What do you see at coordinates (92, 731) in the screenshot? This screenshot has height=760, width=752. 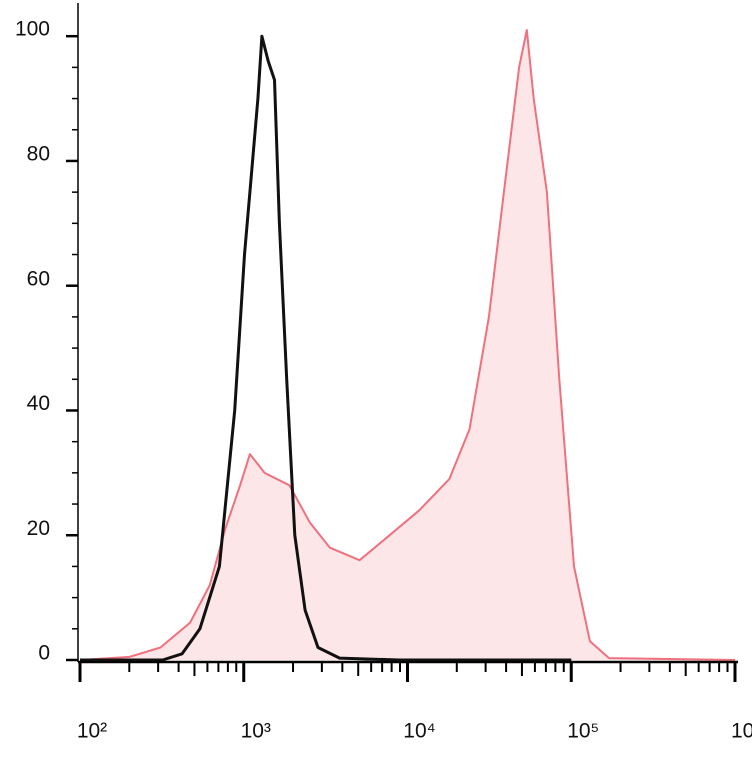 I see `x-tick-label: 10²` at bounding box center [92, 731].